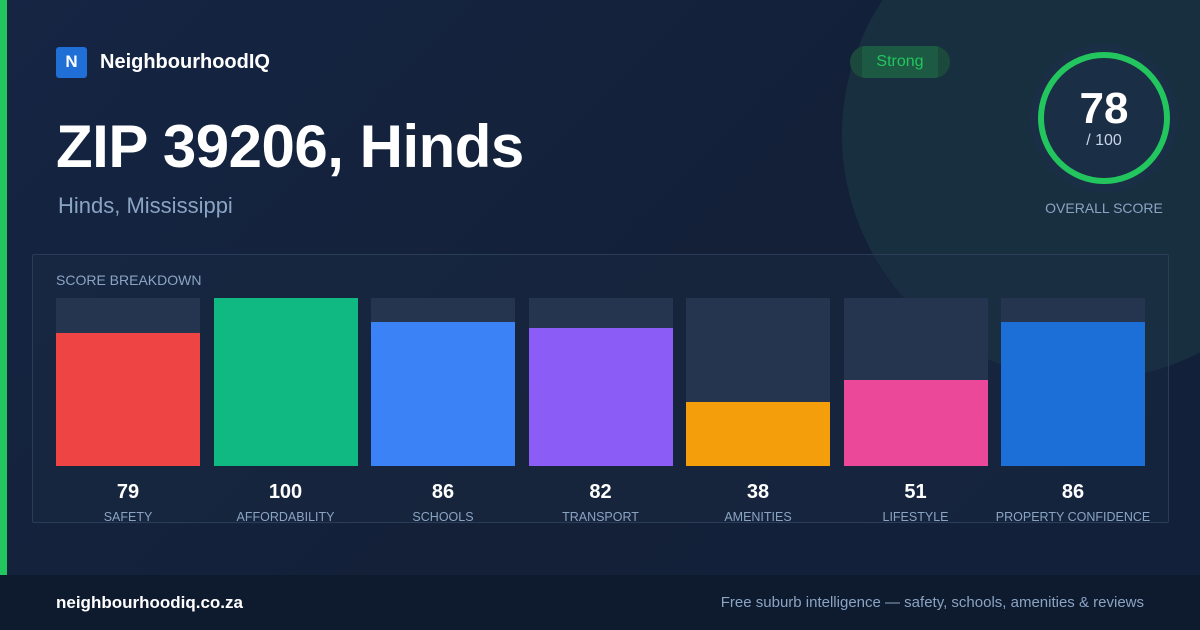  I want to click on bar-value: 51, so click(915, 492).